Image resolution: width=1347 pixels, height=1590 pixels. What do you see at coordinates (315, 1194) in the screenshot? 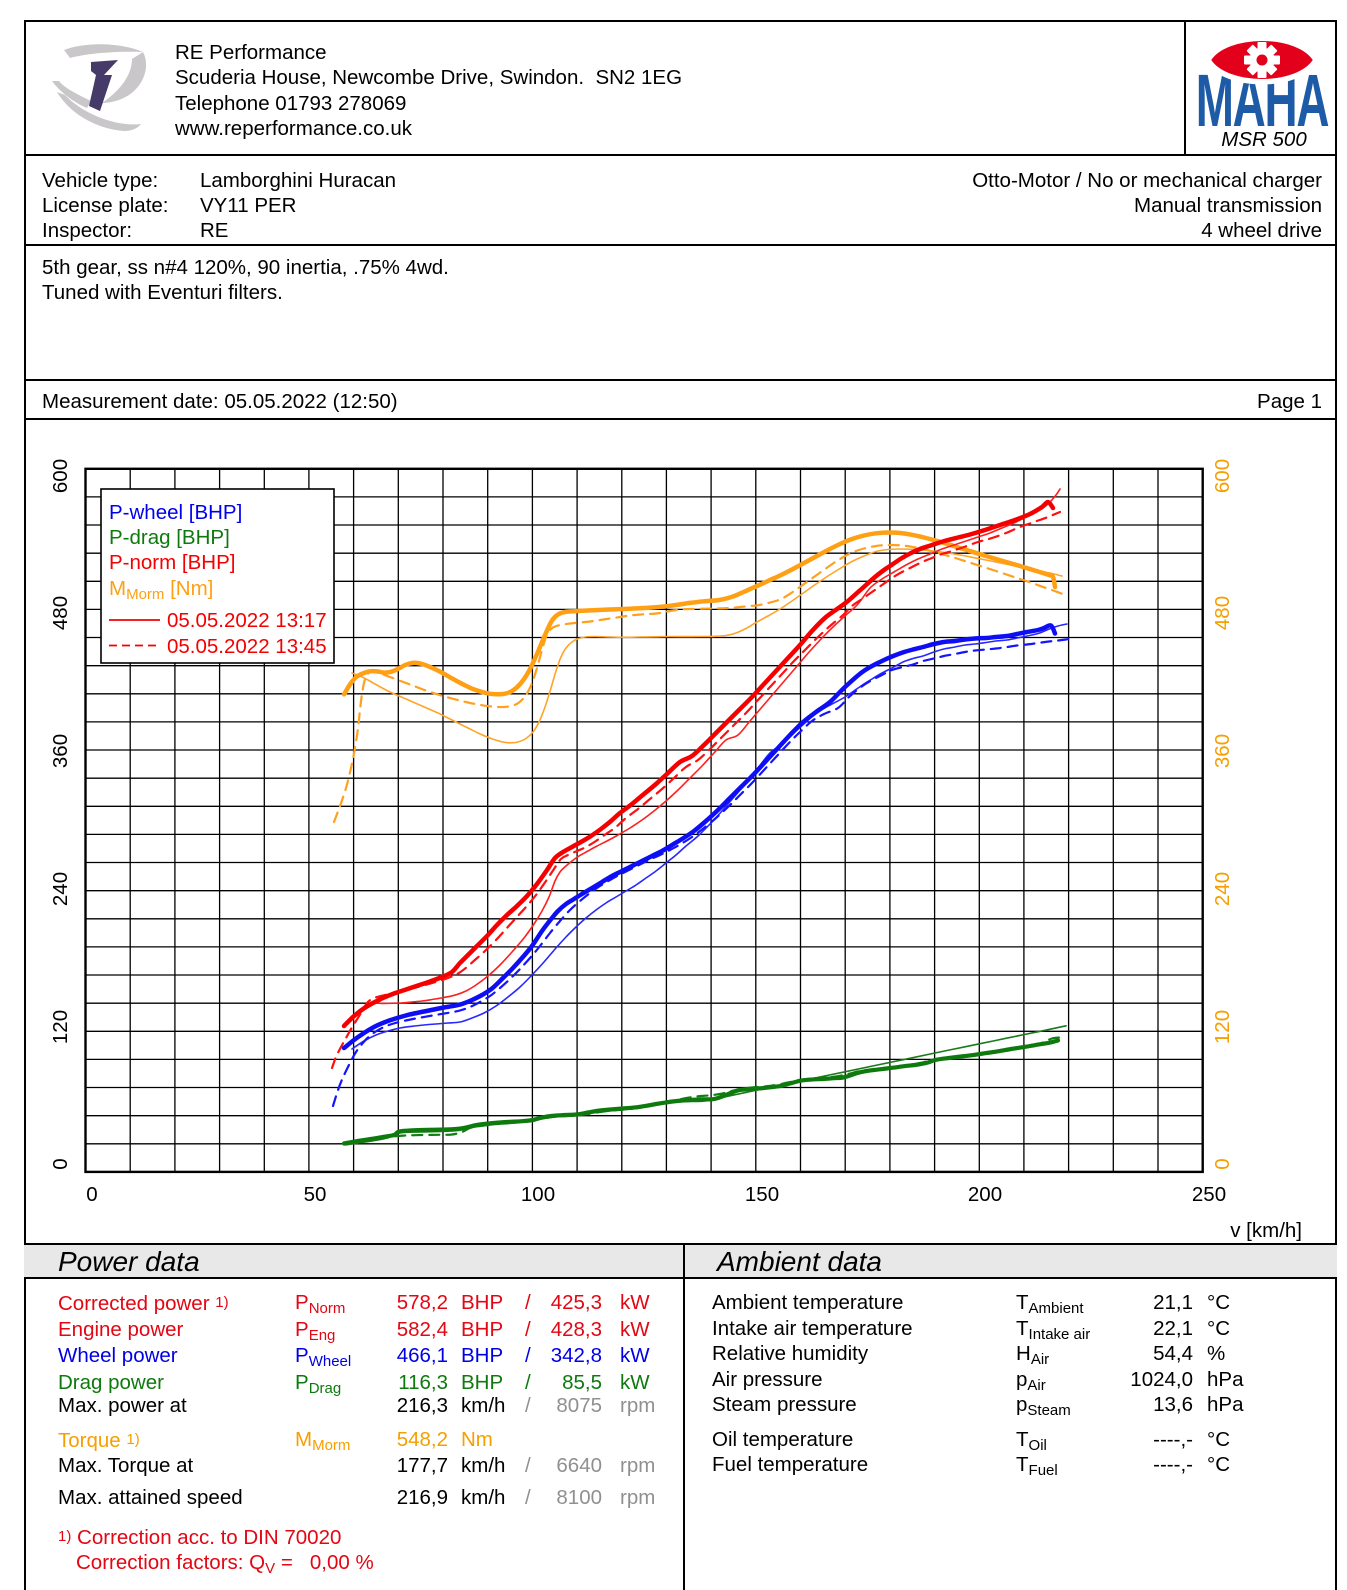
I see `svg-text: 50` at bounding box center [315, 1194].